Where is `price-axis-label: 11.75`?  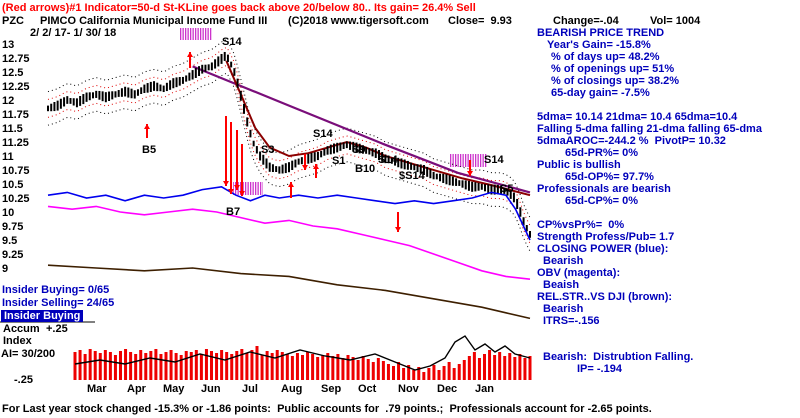 price-axis-label: 11.75 is located at coordinates (15, 115).